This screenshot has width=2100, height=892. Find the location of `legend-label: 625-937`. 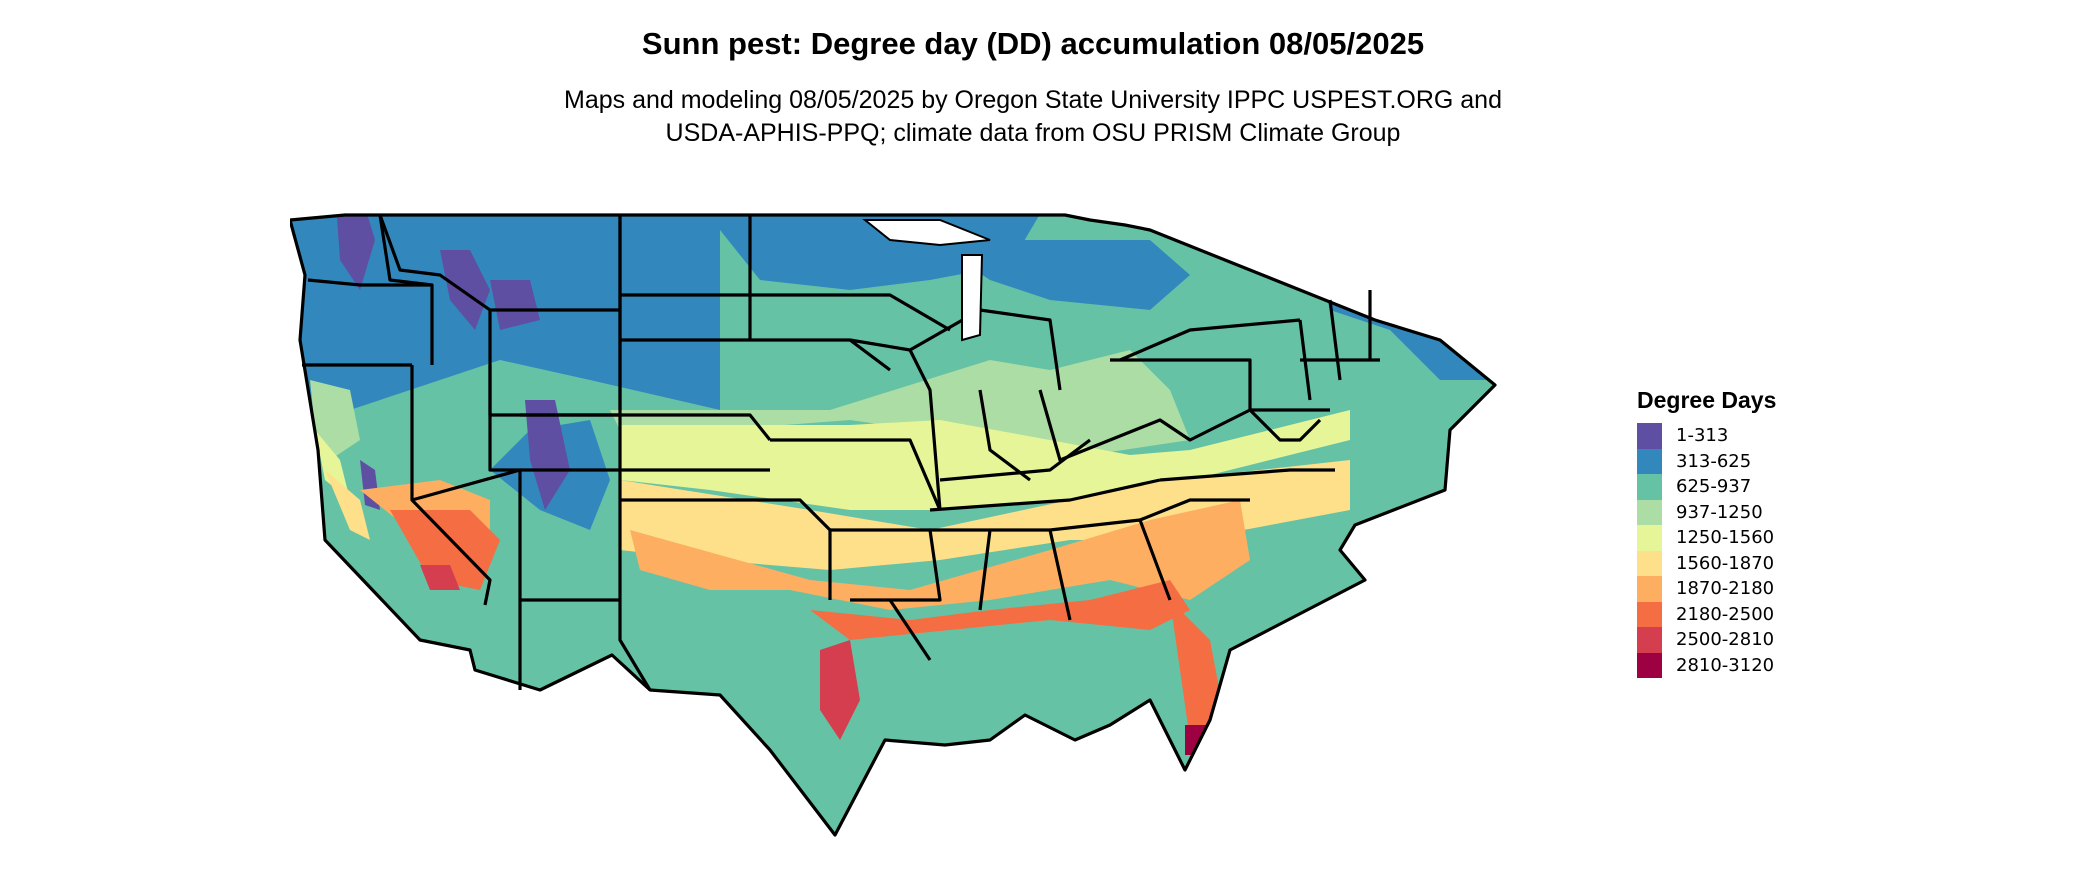

legend-label: 625-937 is located at coordinates (1714, 487).